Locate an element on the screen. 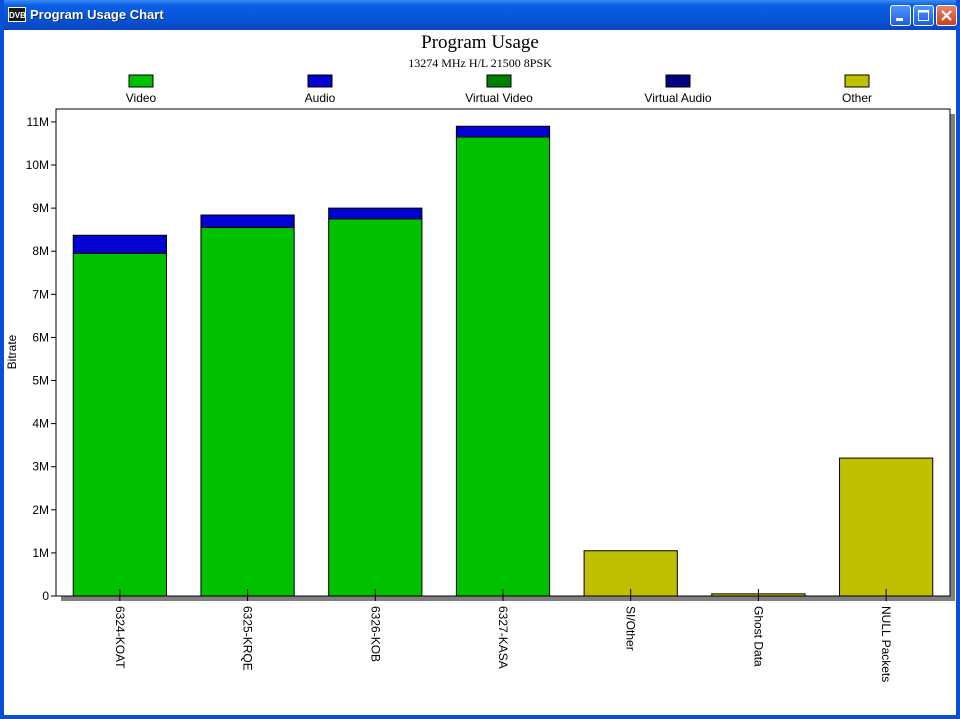 The image size is (960, 719). y-tick-label-10: 10M is located at coordinates (37, 165).